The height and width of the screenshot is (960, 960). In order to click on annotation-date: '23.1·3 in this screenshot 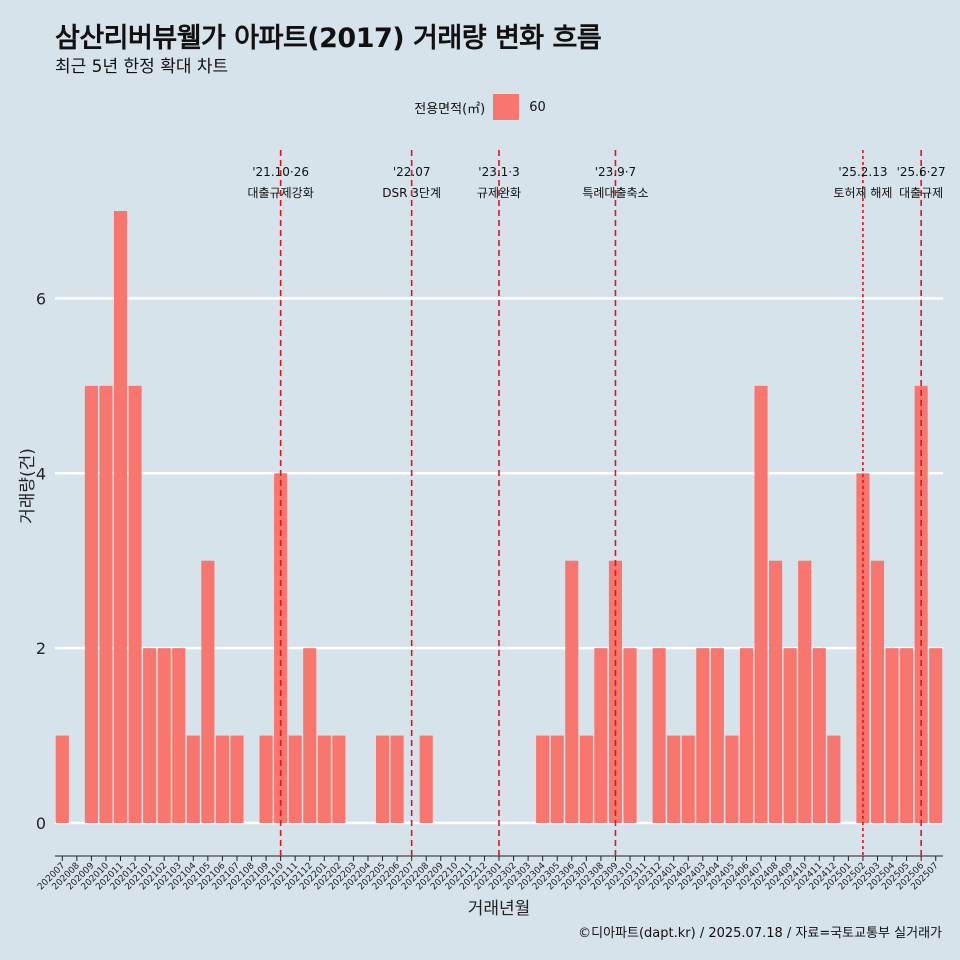, I will do `click(498, 172)`.